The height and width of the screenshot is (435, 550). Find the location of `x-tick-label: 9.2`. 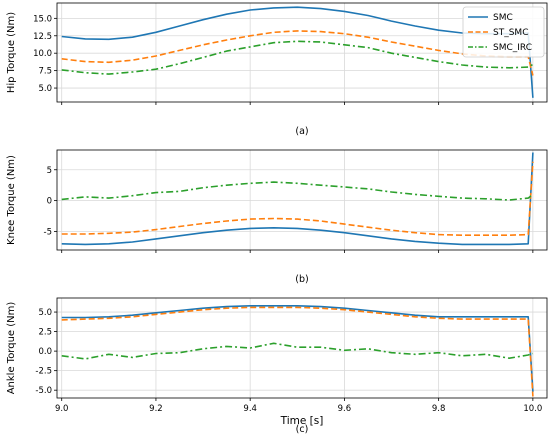

x-tick-label: 9.2 is located at coordinates (156, 409).